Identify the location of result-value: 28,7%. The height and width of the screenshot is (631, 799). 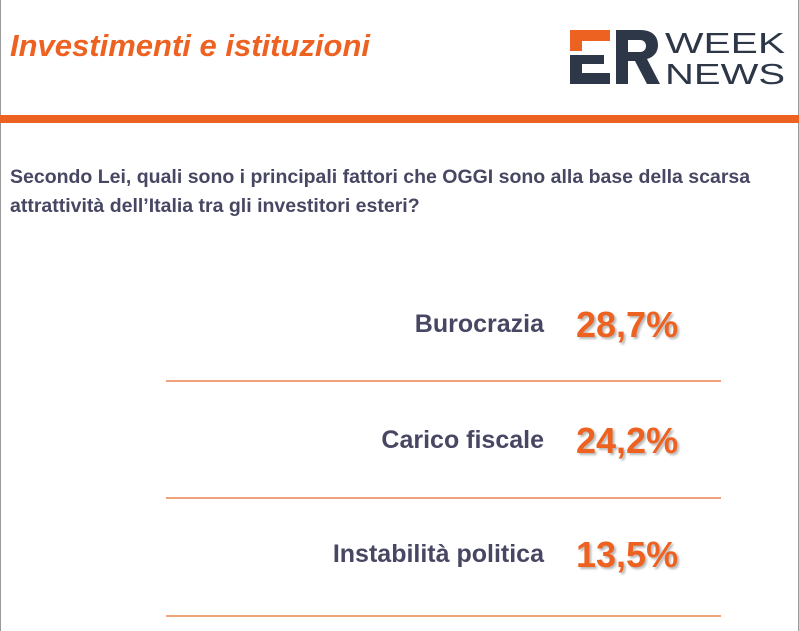
(627, 324).